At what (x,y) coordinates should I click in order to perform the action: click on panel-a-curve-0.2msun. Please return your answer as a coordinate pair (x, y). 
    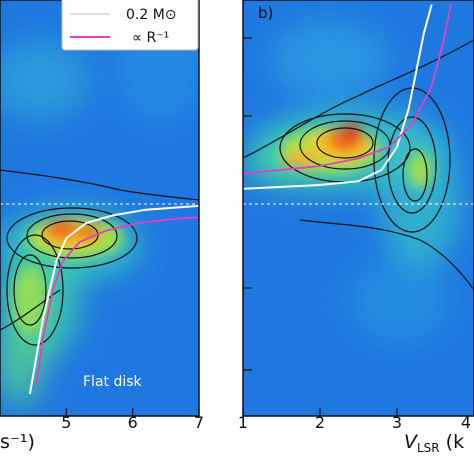
    Looking at the image, I should click on (113, 299).